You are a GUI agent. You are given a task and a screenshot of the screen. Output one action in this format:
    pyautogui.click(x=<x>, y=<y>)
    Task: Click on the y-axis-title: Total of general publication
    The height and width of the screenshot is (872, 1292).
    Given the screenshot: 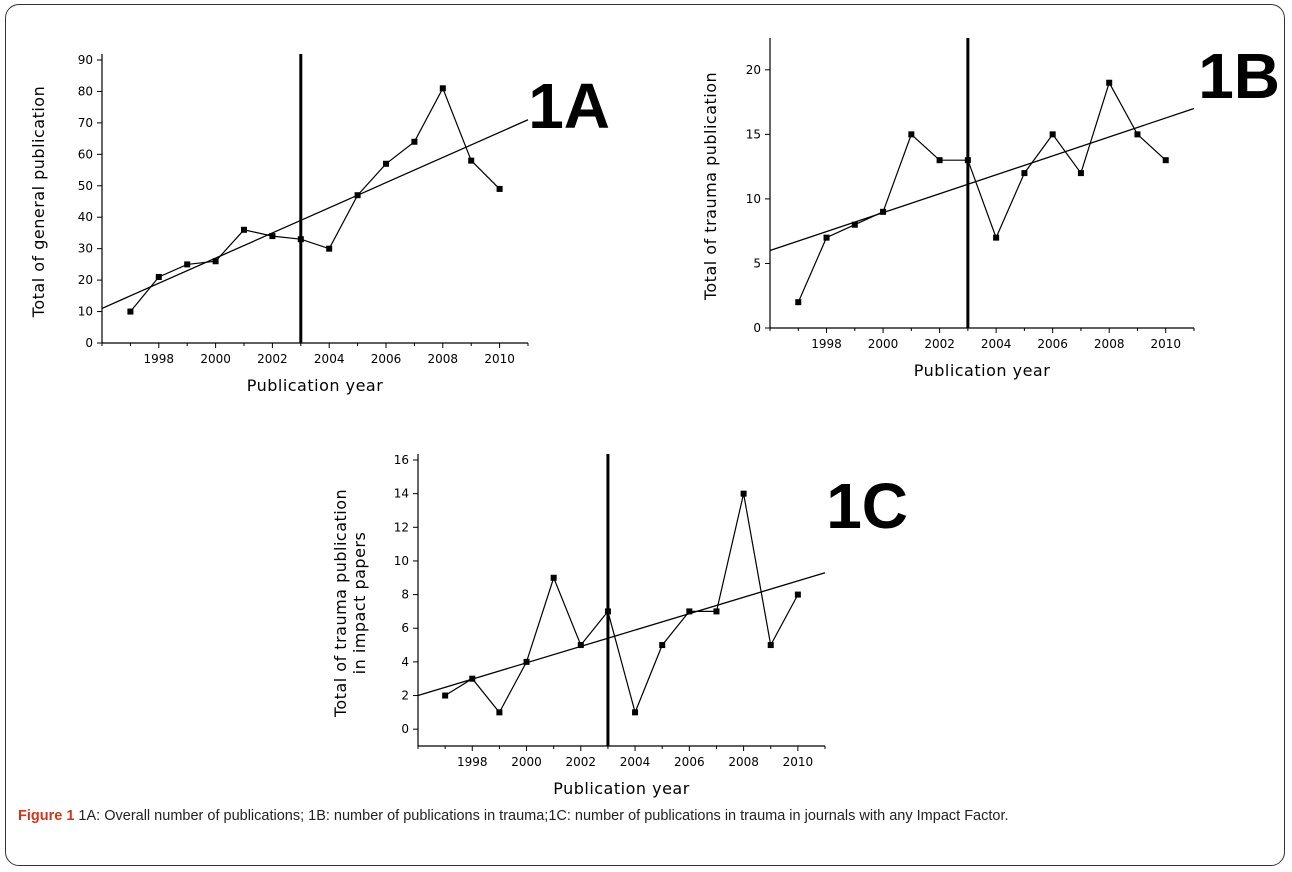 What is the action you would take?
    pyautogui.click(x=38, y=202)
    